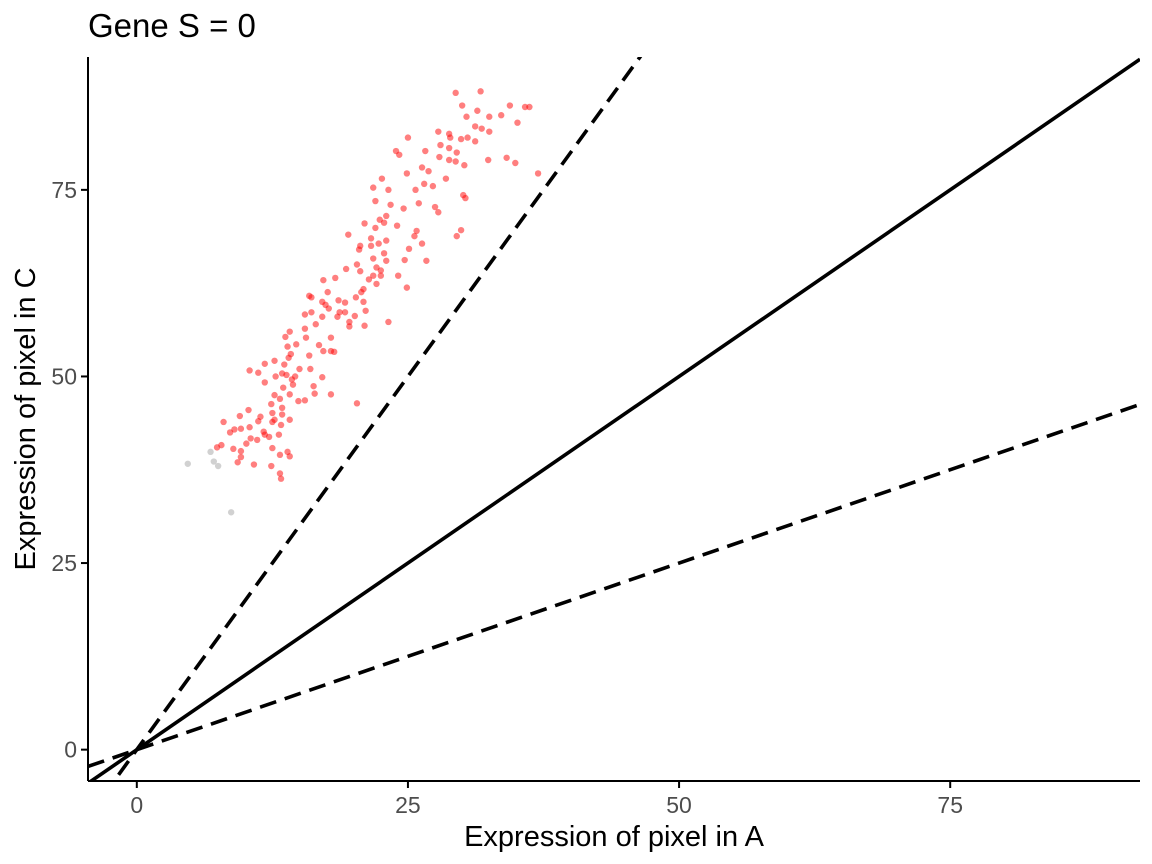  What do you see at coordinates (408, 805) in the screenshot?
I see `x-tick-label: 25` at bounding box center [408, 805].